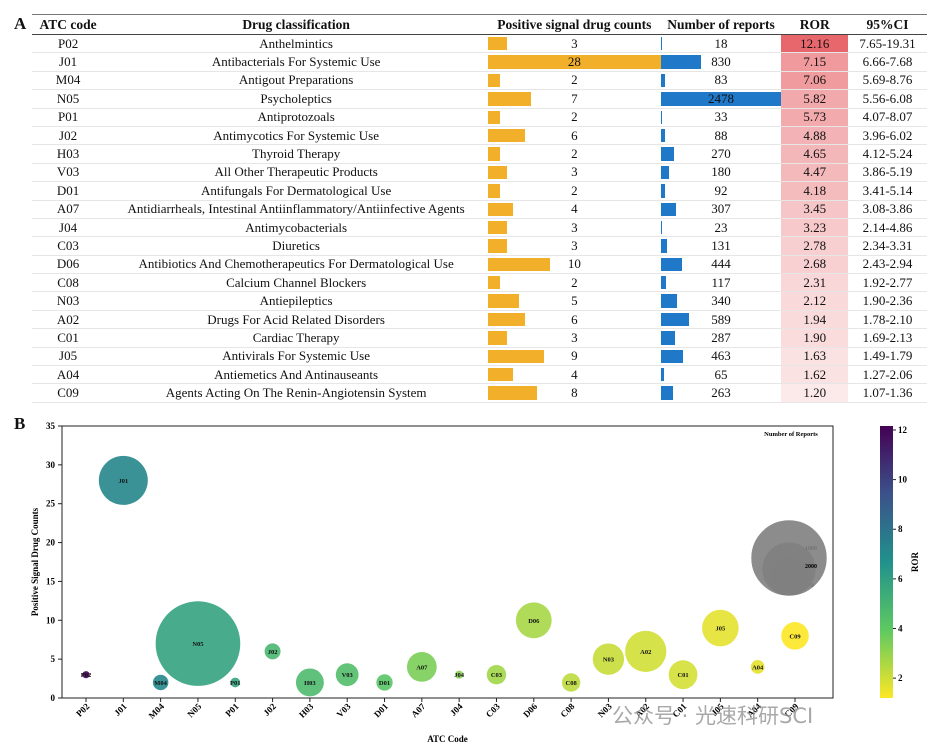 The width and height of the screenshot is (927, 750). What do you see at coordinates (68, 44) in the screenshot?
I see `cell-atc-code: P02` at bounding box center [68, 44].